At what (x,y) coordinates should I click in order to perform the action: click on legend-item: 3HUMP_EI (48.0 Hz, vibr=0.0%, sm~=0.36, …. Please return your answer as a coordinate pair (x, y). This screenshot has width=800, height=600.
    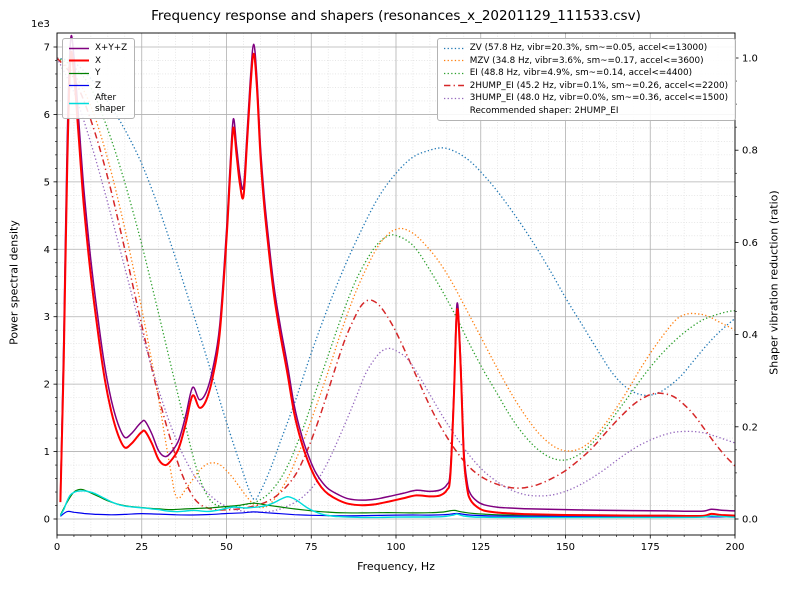
    Looking at the image, I should click on (585, 98).